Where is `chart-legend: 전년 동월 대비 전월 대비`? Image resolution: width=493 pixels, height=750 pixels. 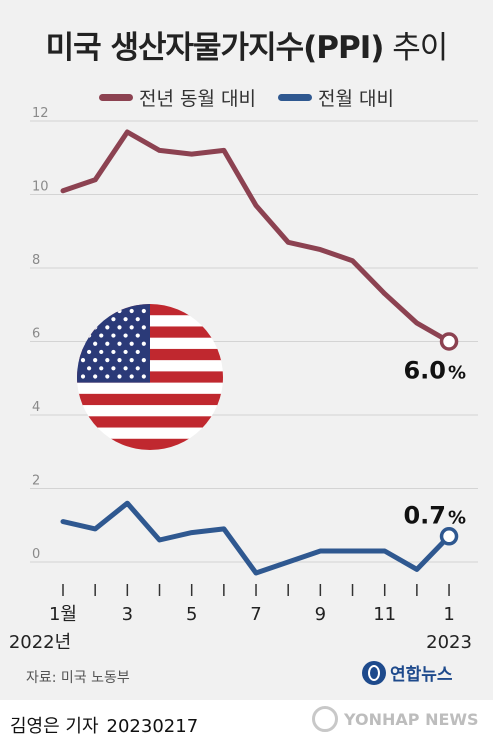
chart-legend: 전년 동월 대비 전월 대비 is located at coordinates (246, 97).